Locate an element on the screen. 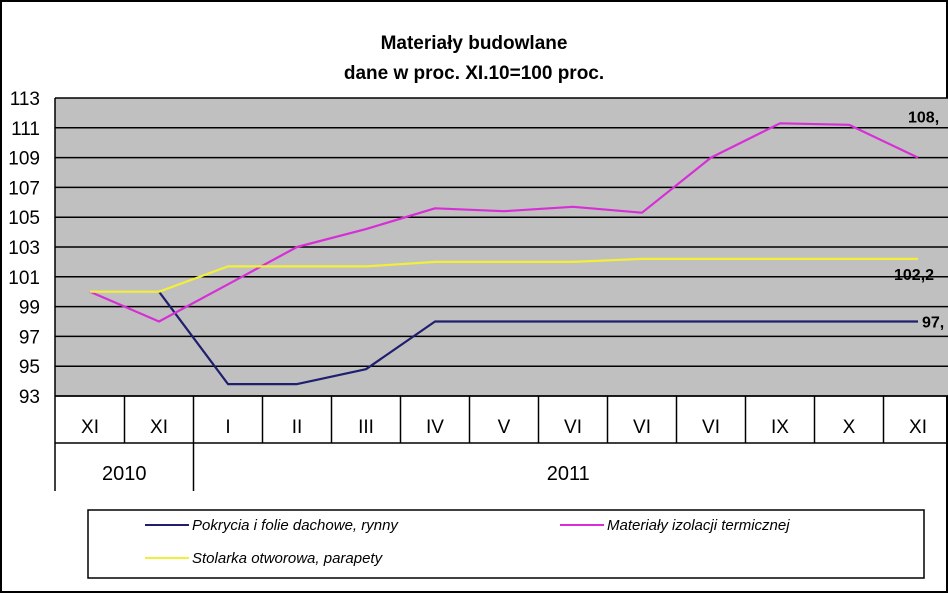 The image size is (948, 593). y-tick-label: 109 is located at coordinates (24, 159).